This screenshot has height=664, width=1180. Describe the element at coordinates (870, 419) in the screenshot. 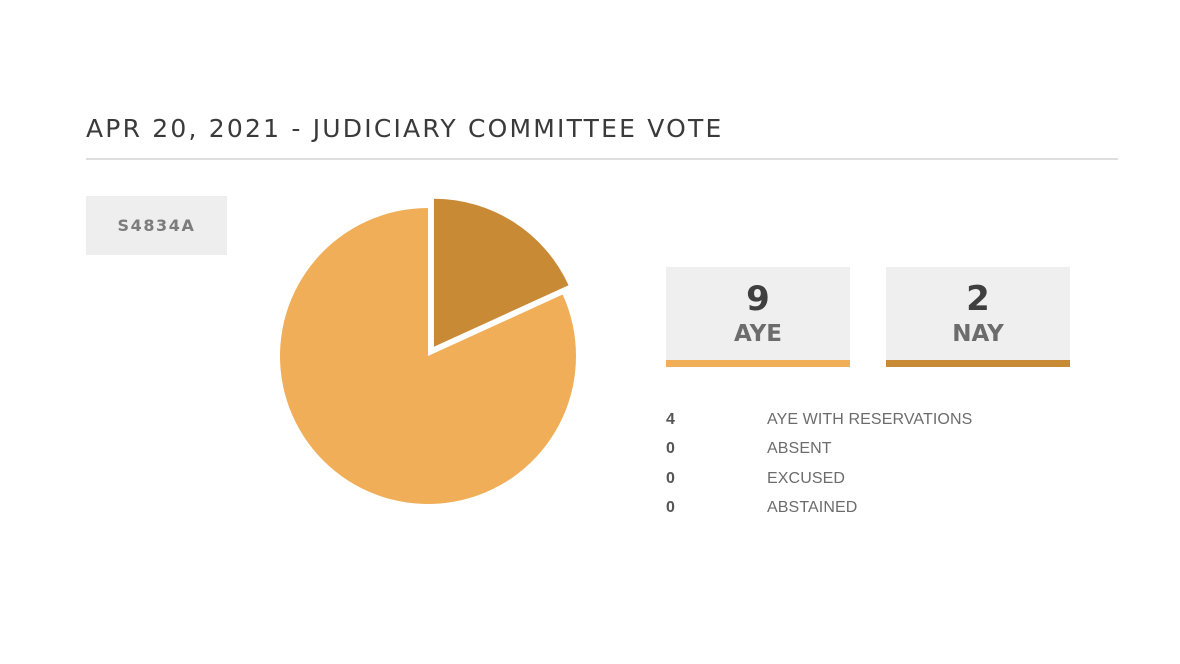

I see `breakdown-label: AYE WITH RESERVATIONS` at that location.